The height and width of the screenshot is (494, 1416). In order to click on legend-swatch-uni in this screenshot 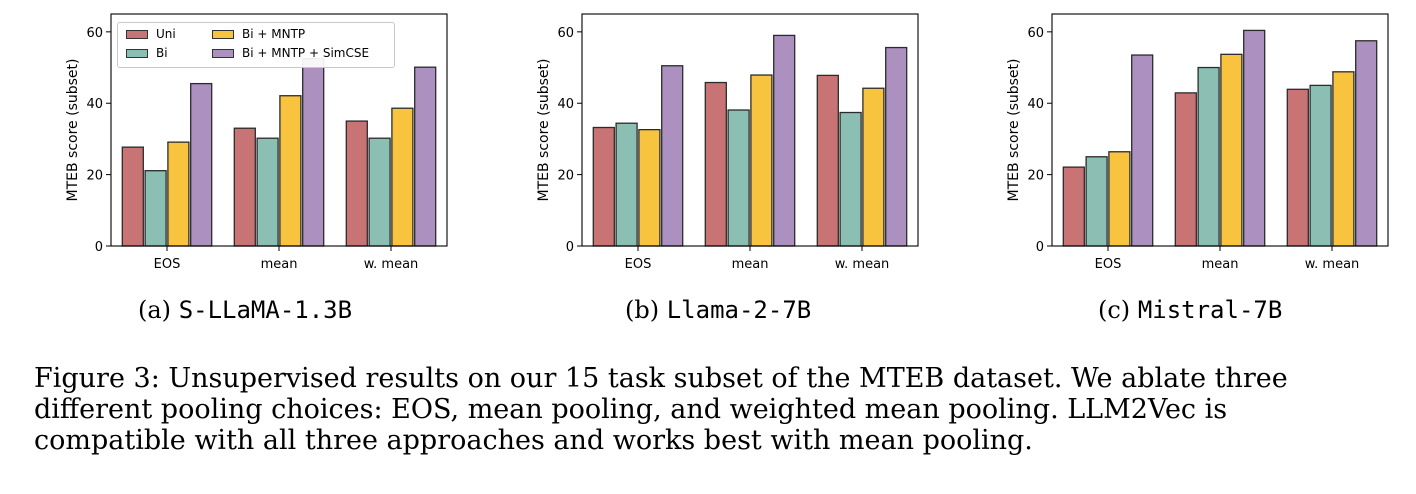, I will do `click(137, 34)`.